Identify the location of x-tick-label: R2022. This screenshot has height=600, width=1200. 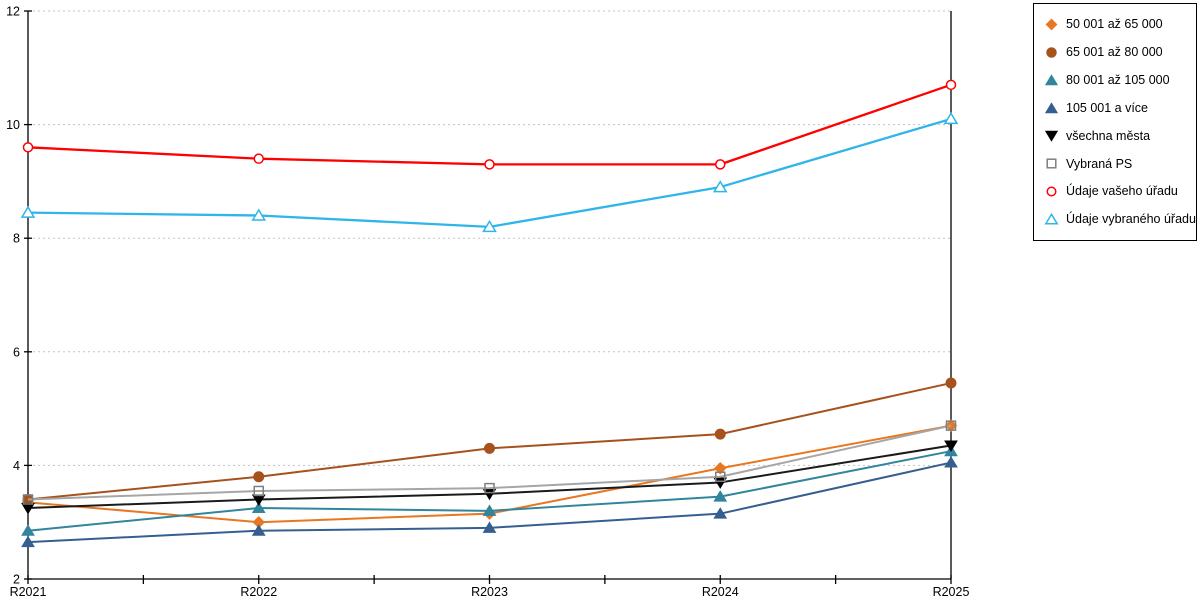
(258, 592).